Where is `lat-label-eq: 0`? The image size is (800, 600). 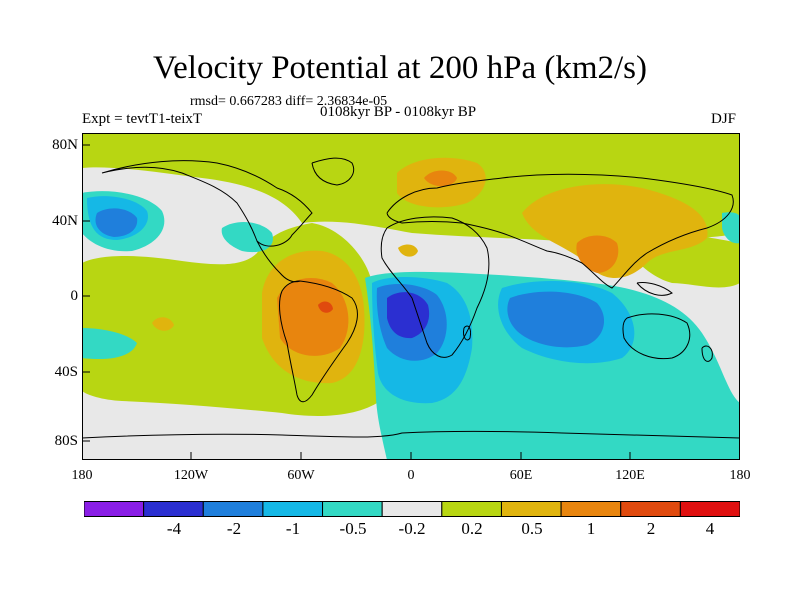
lat-label-eq: 0 is located at coordinates (74, 296).